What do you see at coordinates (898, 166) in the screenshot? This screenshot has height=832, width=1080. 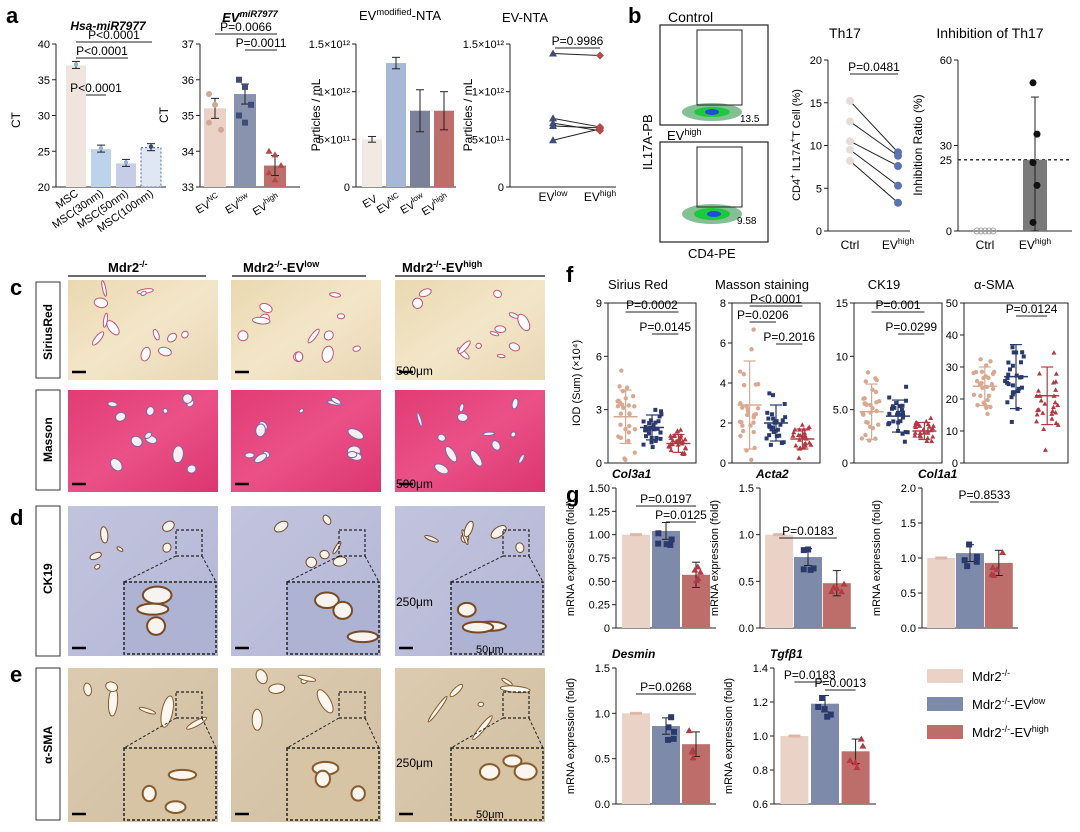 I see `b1-point-evhigh` at bounding box center [898, 166].